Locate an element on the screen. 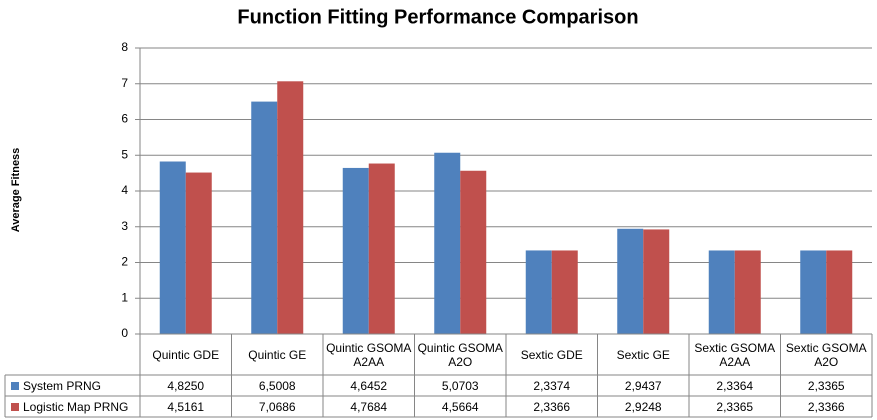  value-cell: 4,6452 is located at coordinates (369, 385).